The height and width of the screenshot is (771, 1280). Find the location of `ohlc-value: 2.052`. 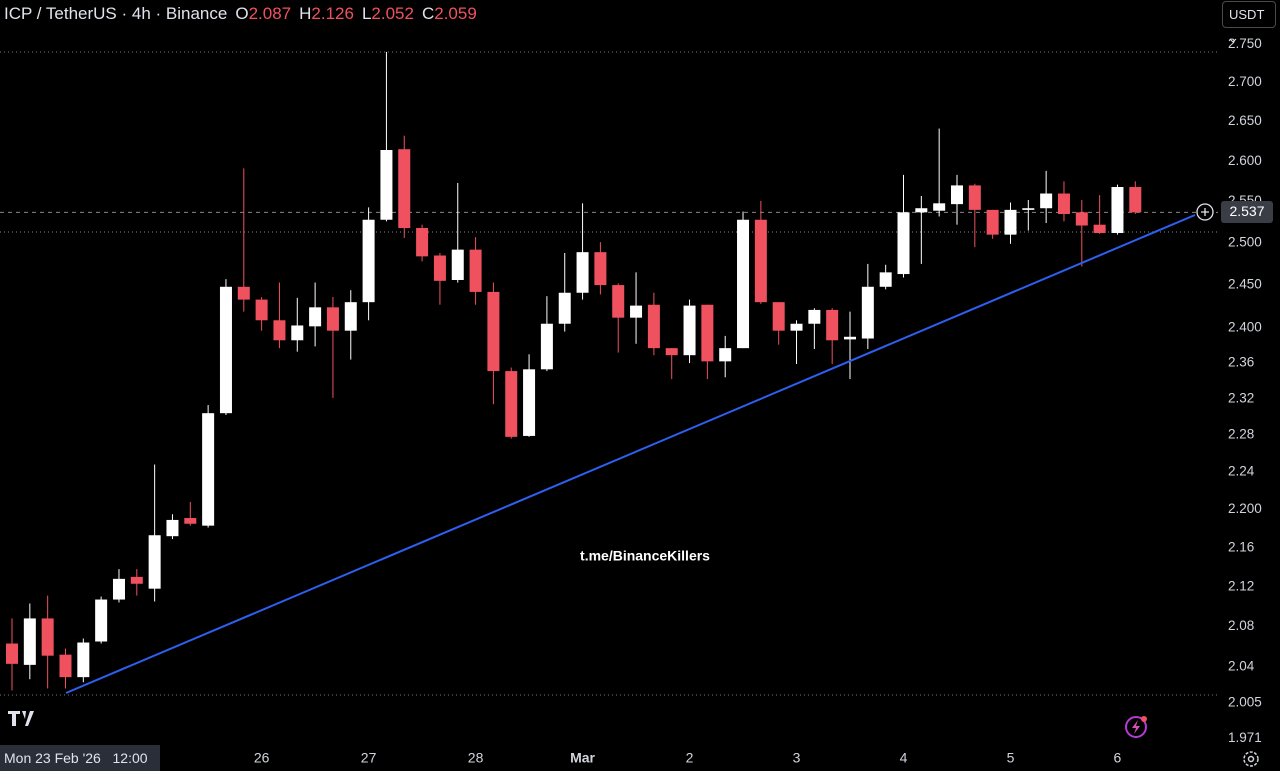

ohlc-value: 2.052 is located at coordinates (392, 13).